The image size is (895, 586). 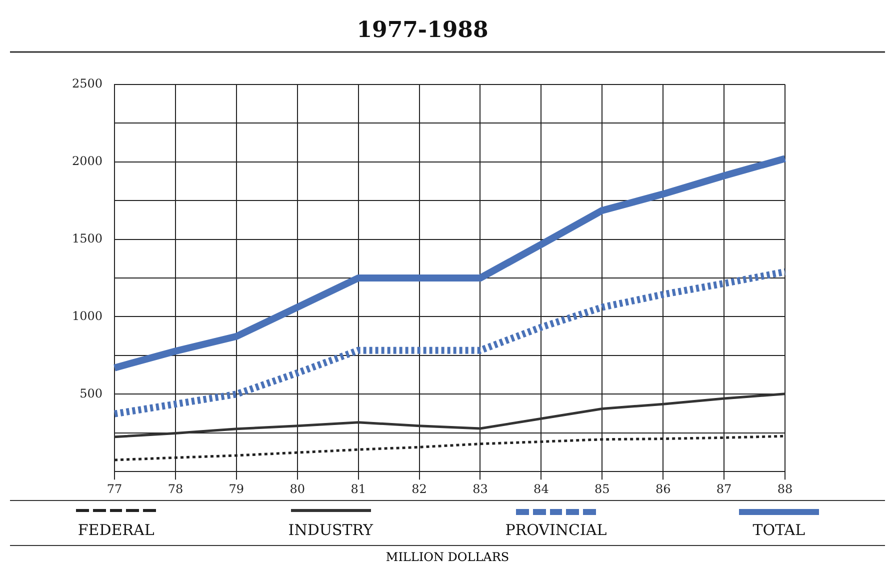 I want to click on x-tick-label: 86, so click(x=663, y=489).